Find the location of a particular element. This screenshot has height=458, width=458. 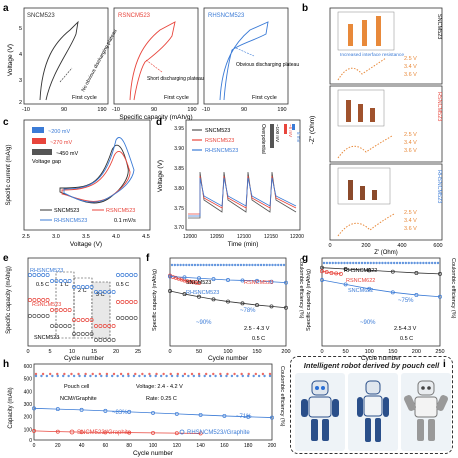

b-nyquist is located at coordinates (362, 69).